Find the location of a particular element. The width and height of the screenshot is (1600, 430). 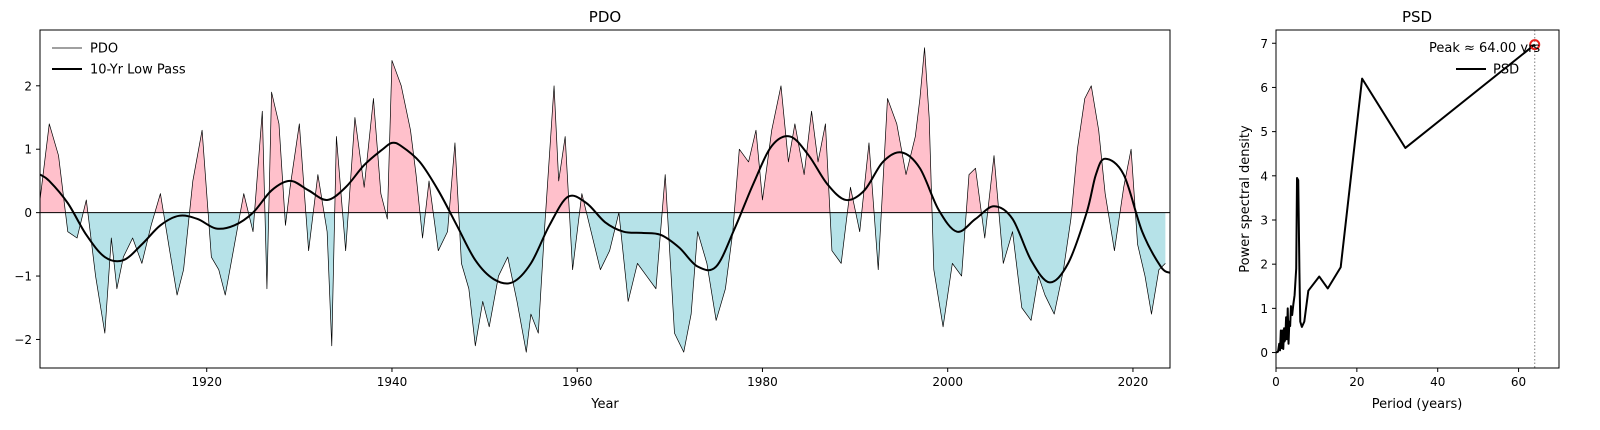

psd-axes-frame is located at coordinates (1417, 199).